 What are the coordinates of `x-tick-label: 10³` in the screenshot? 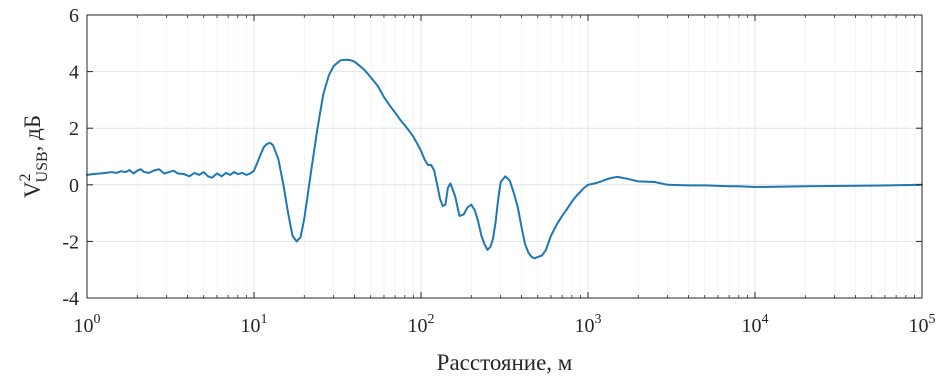 It's located at (588, 324).